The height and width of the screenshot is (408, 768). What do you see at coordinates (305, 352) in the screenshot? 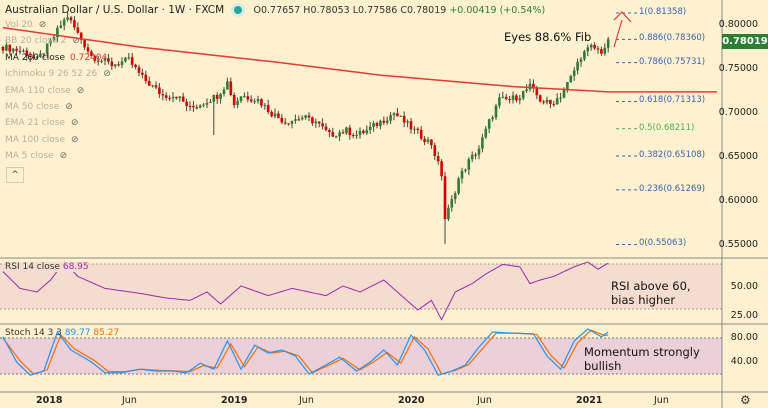
I see `stoch-k-line` at bounding box center [305, 352].